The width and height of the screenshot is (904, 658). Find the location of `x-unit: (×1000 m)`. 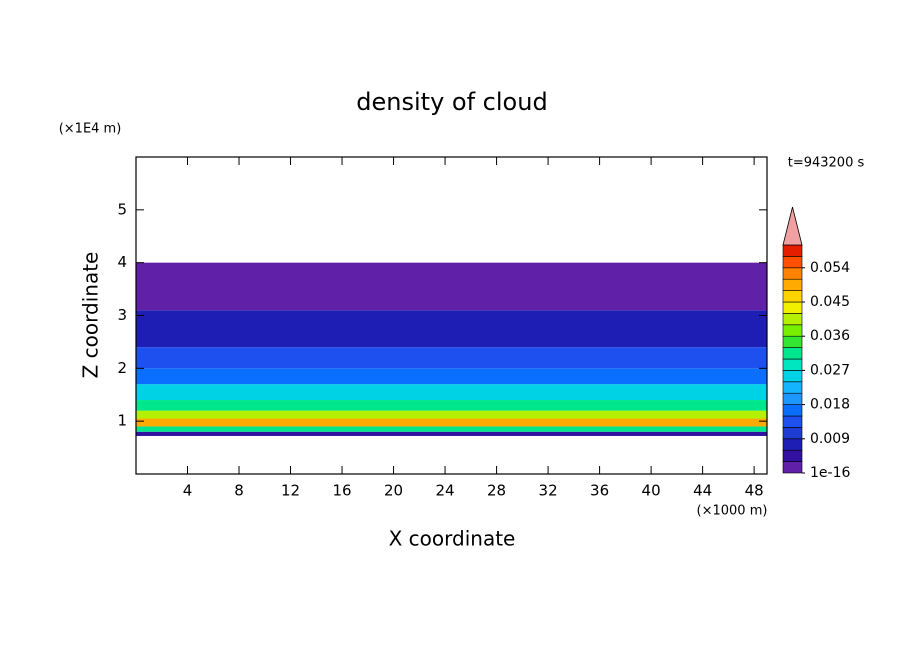

x-unit: (×1000 m) is located at coordinates (732, 511).